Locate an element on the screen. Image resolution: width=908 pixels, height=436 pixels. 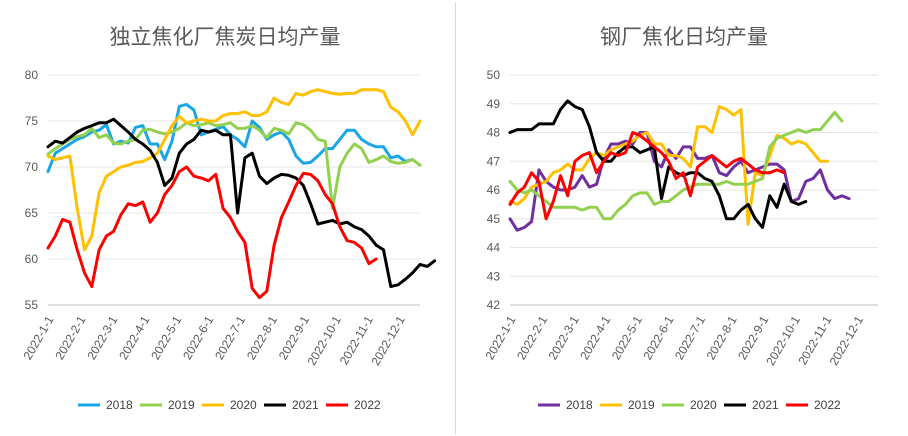
series-line-2019 is located at coordinates (234, 165).